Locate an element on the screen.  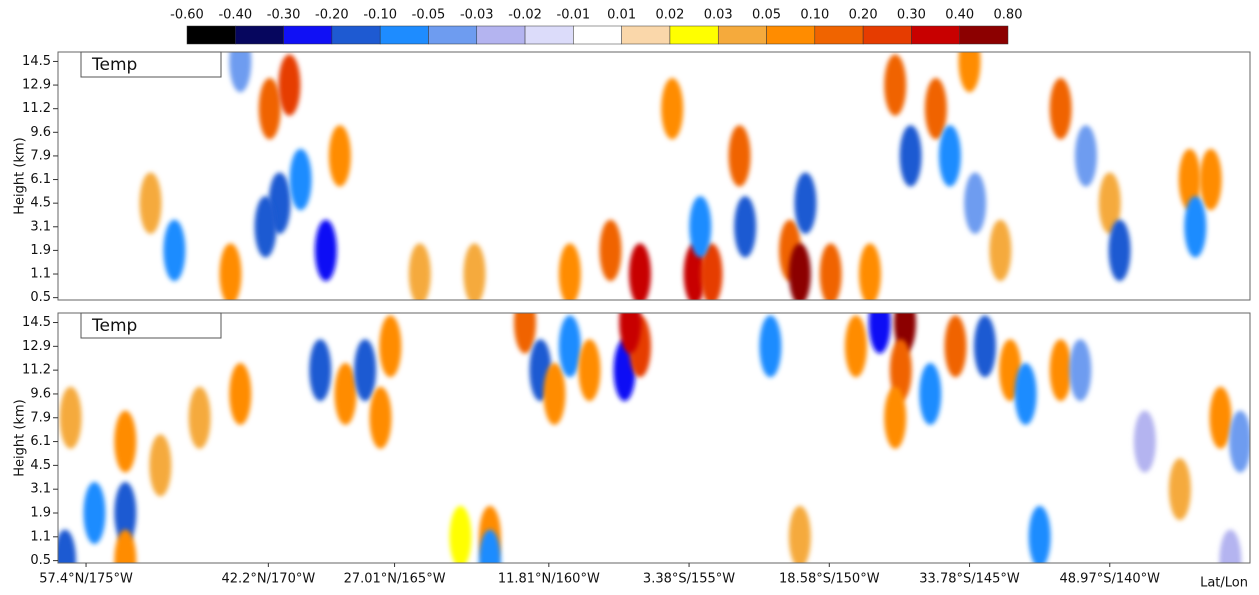
y-tick-label: 14.5 is located at coordinates (36, 61).